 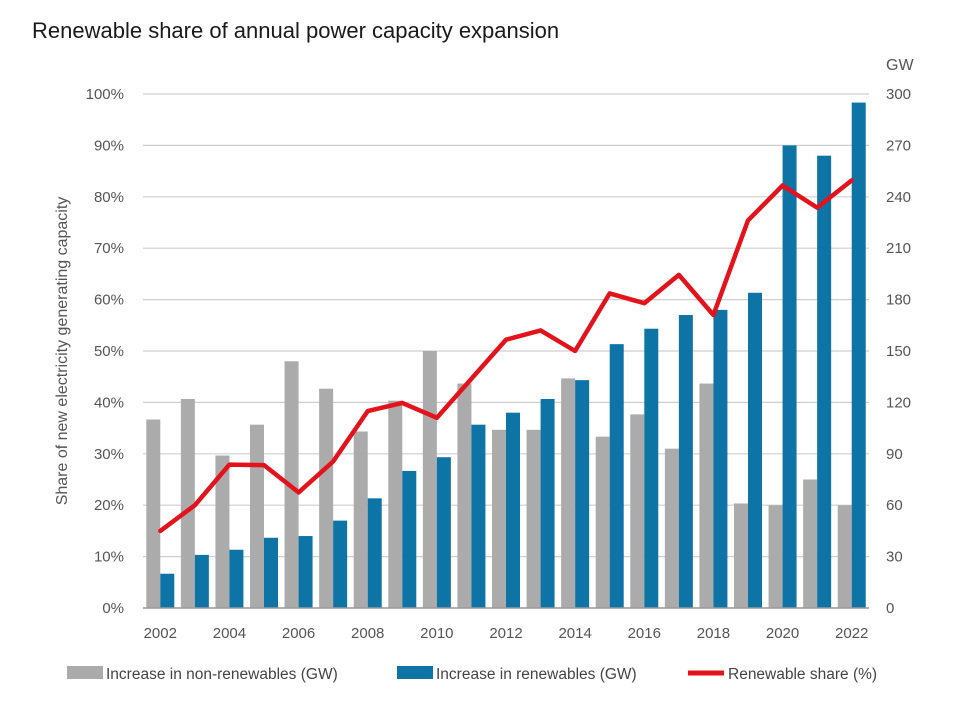 I want to click on x-tick-label: 2018, so click(x=713, y=633).